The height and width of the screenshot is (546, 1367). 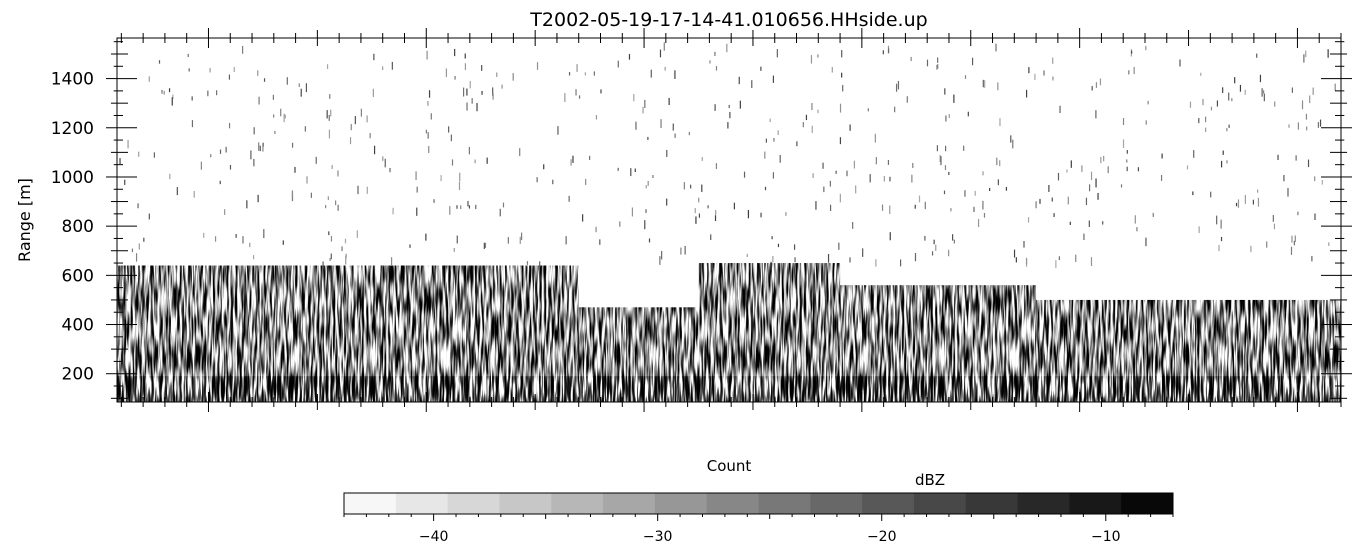 I want to click on colorbar-cell, so click(x=370, y=503).